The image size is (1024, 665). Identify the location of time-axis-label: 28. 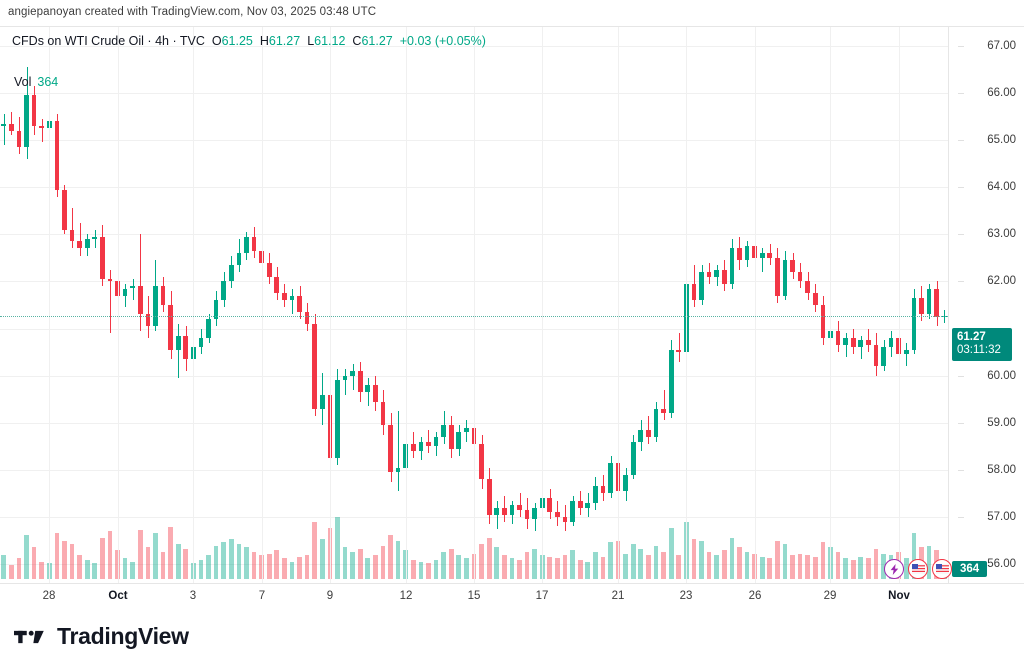
(49, 596).